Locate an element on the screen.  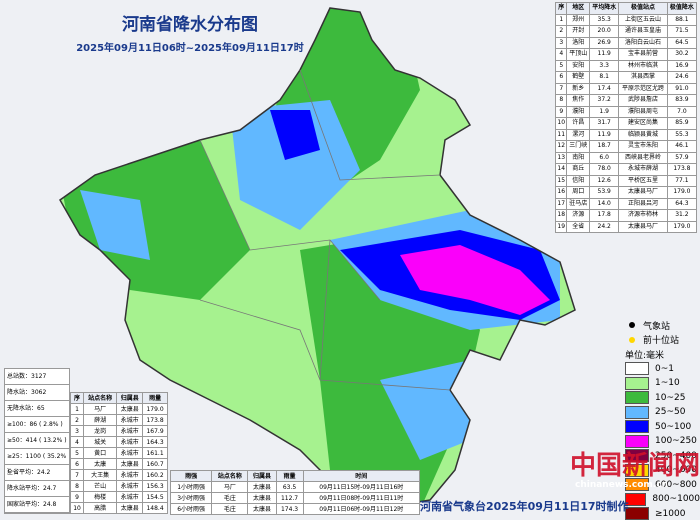
cell: 济源市柿林 is located at coordinates (643, 215).